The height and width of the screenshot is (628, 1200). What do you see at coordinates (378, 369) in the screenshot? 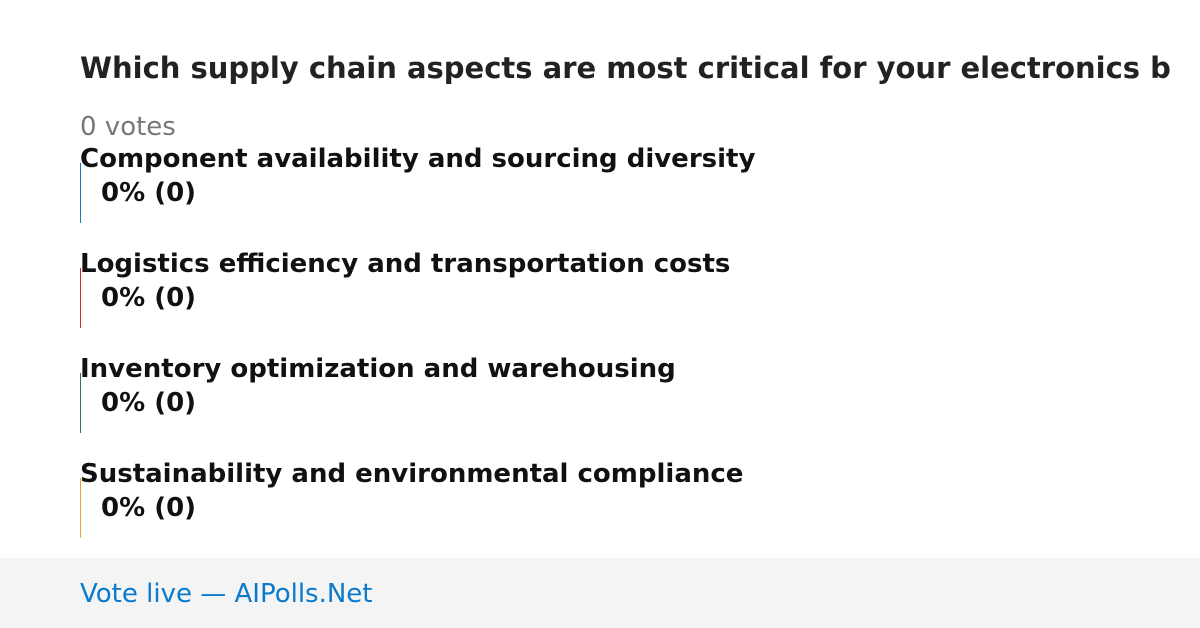
I see `option-label: Inventory optimization and warehousing` at bounding box center [378, 369].